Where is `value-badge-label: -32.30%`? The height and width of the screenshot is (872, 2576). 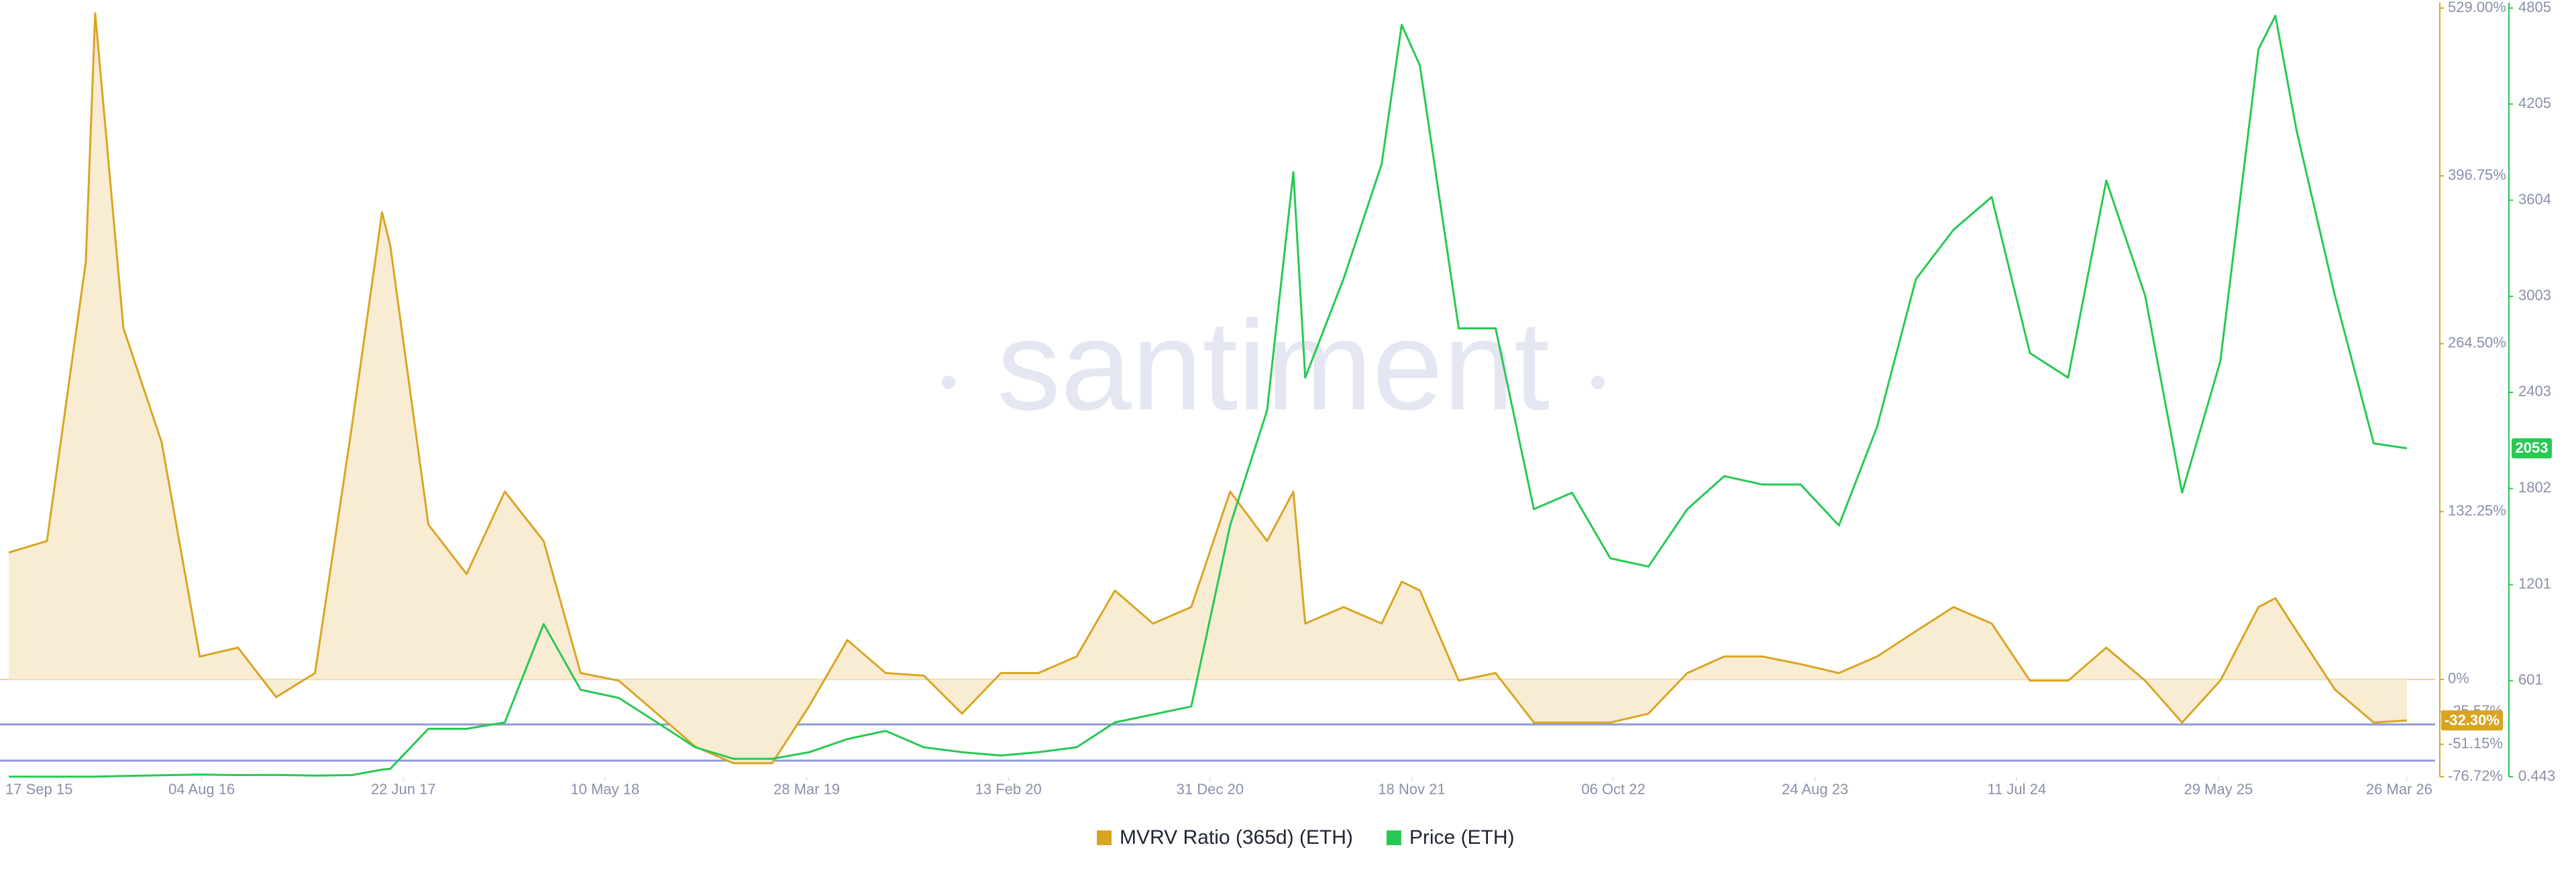
value-badge-label: -32.30% is located at coordinates (2472, 720).